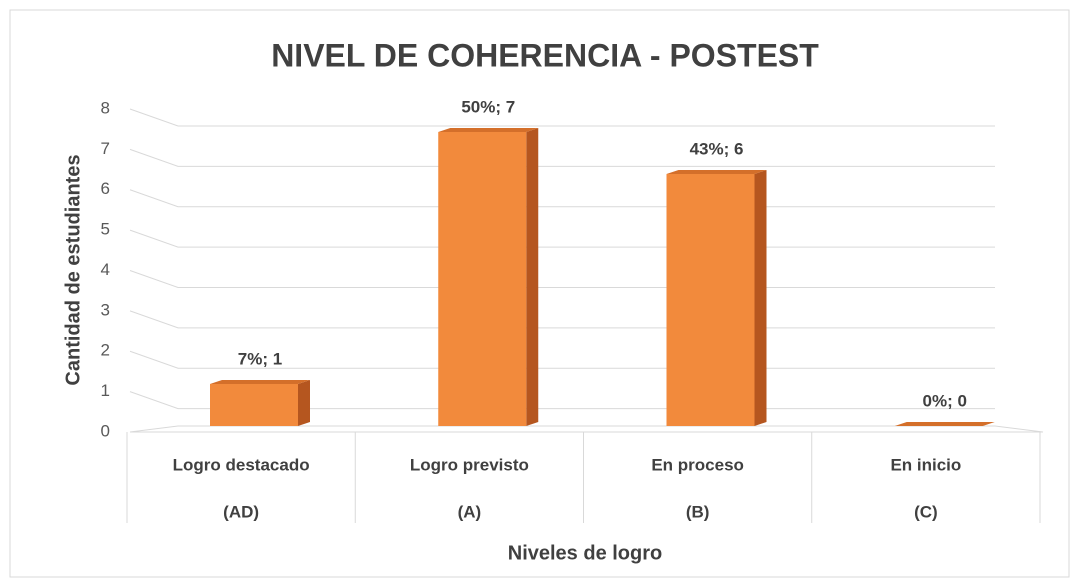 The height and width of the screenshot is (578, 1070). What do you see at coordinates (105, 269) in the screenshot?
I see `y-tick-label: 4` at bounding box center [105, 269].